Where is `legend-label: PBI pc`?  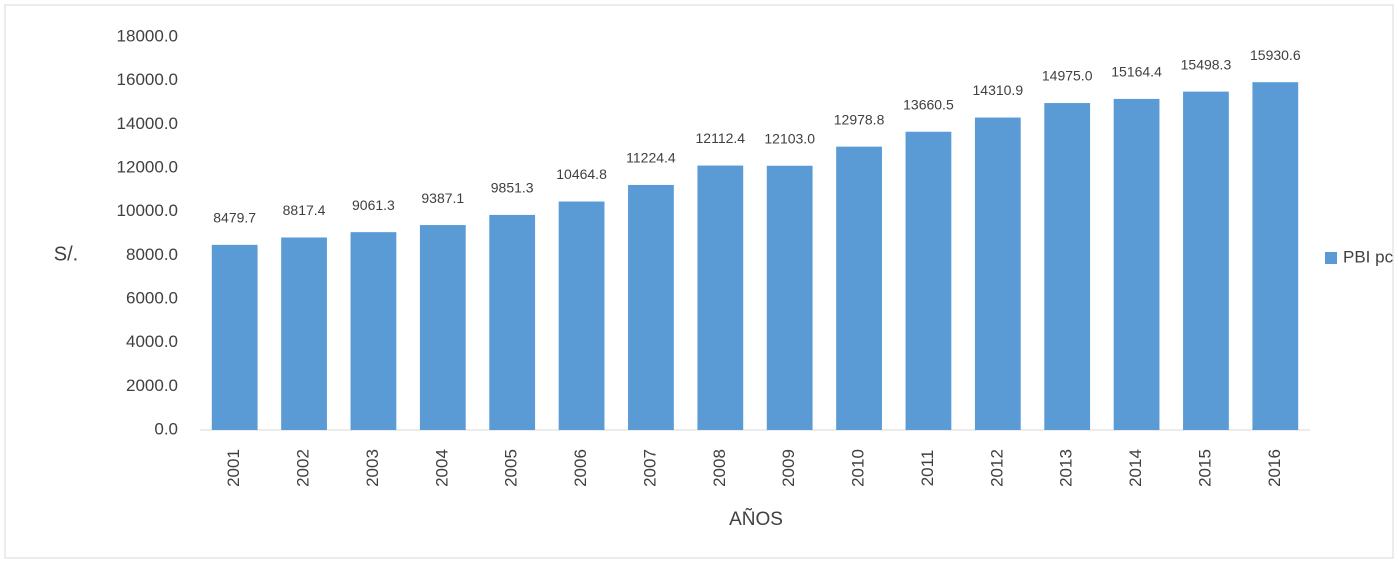 legend-label: PBI pc is located at coordinates (1368, 256).